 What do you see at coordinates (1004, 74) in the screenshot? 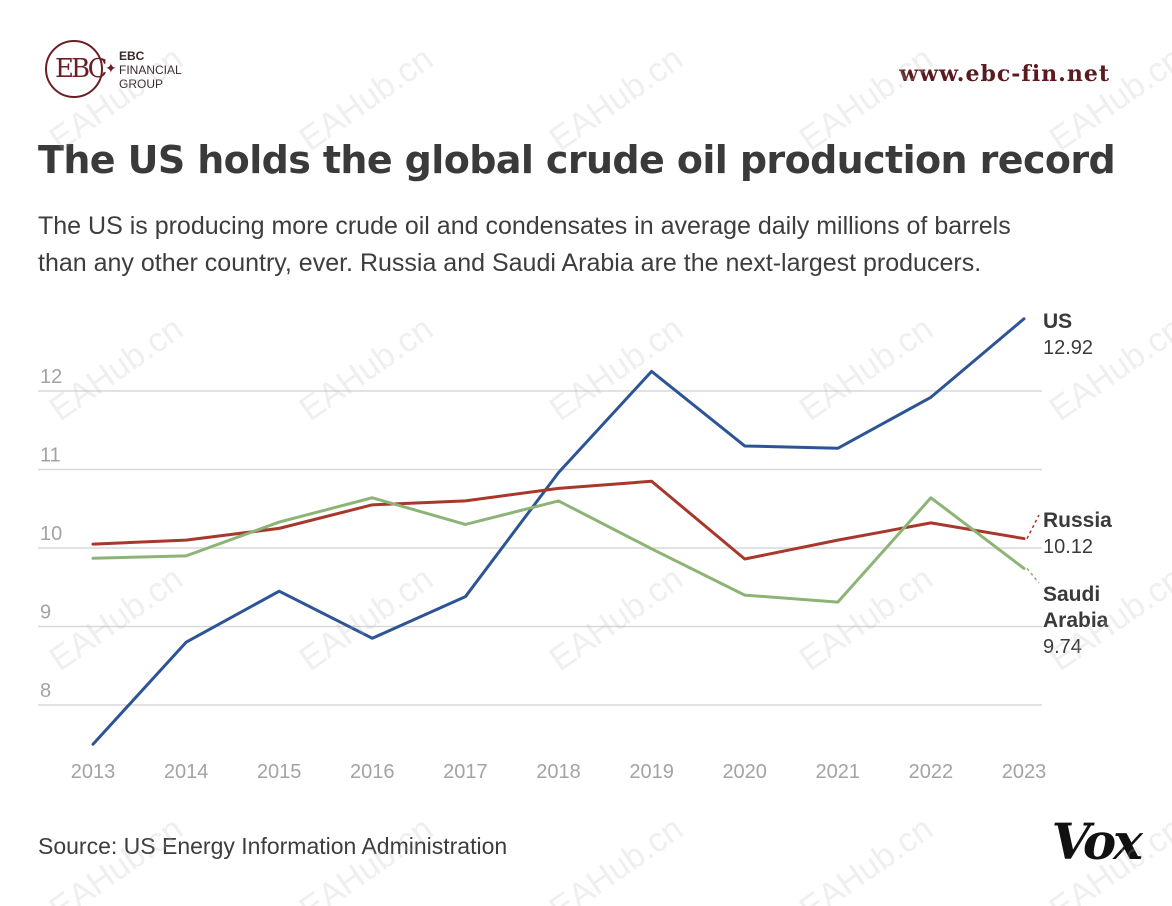
I see `website-url: www.ebc-fin.net` at bounding box center [1004, 74].